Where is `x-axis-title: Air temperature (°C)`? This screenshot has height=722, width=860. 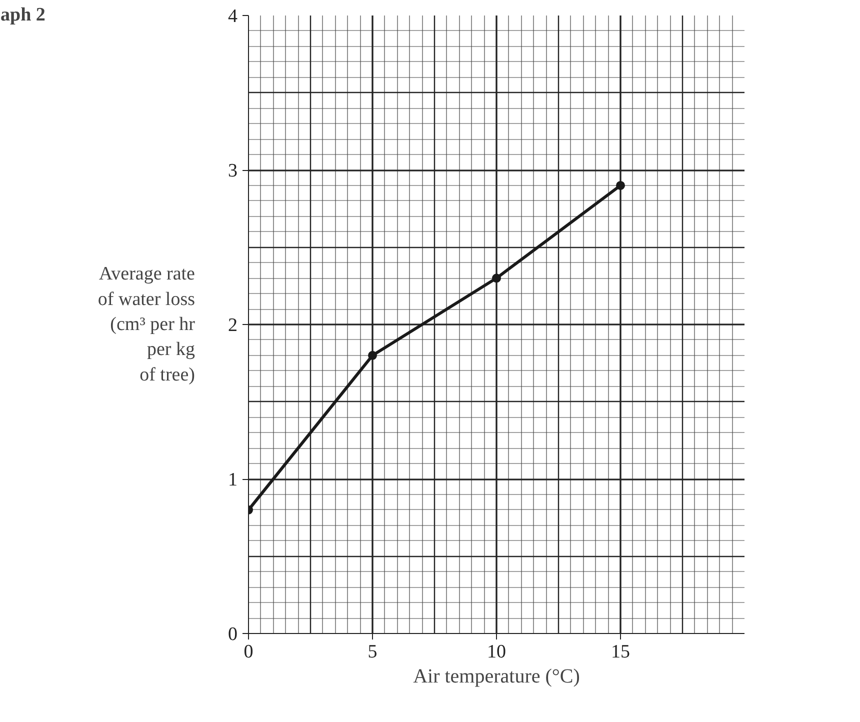
x-axis-title: Air temperature (°C) is located at coordinates (496, 677).